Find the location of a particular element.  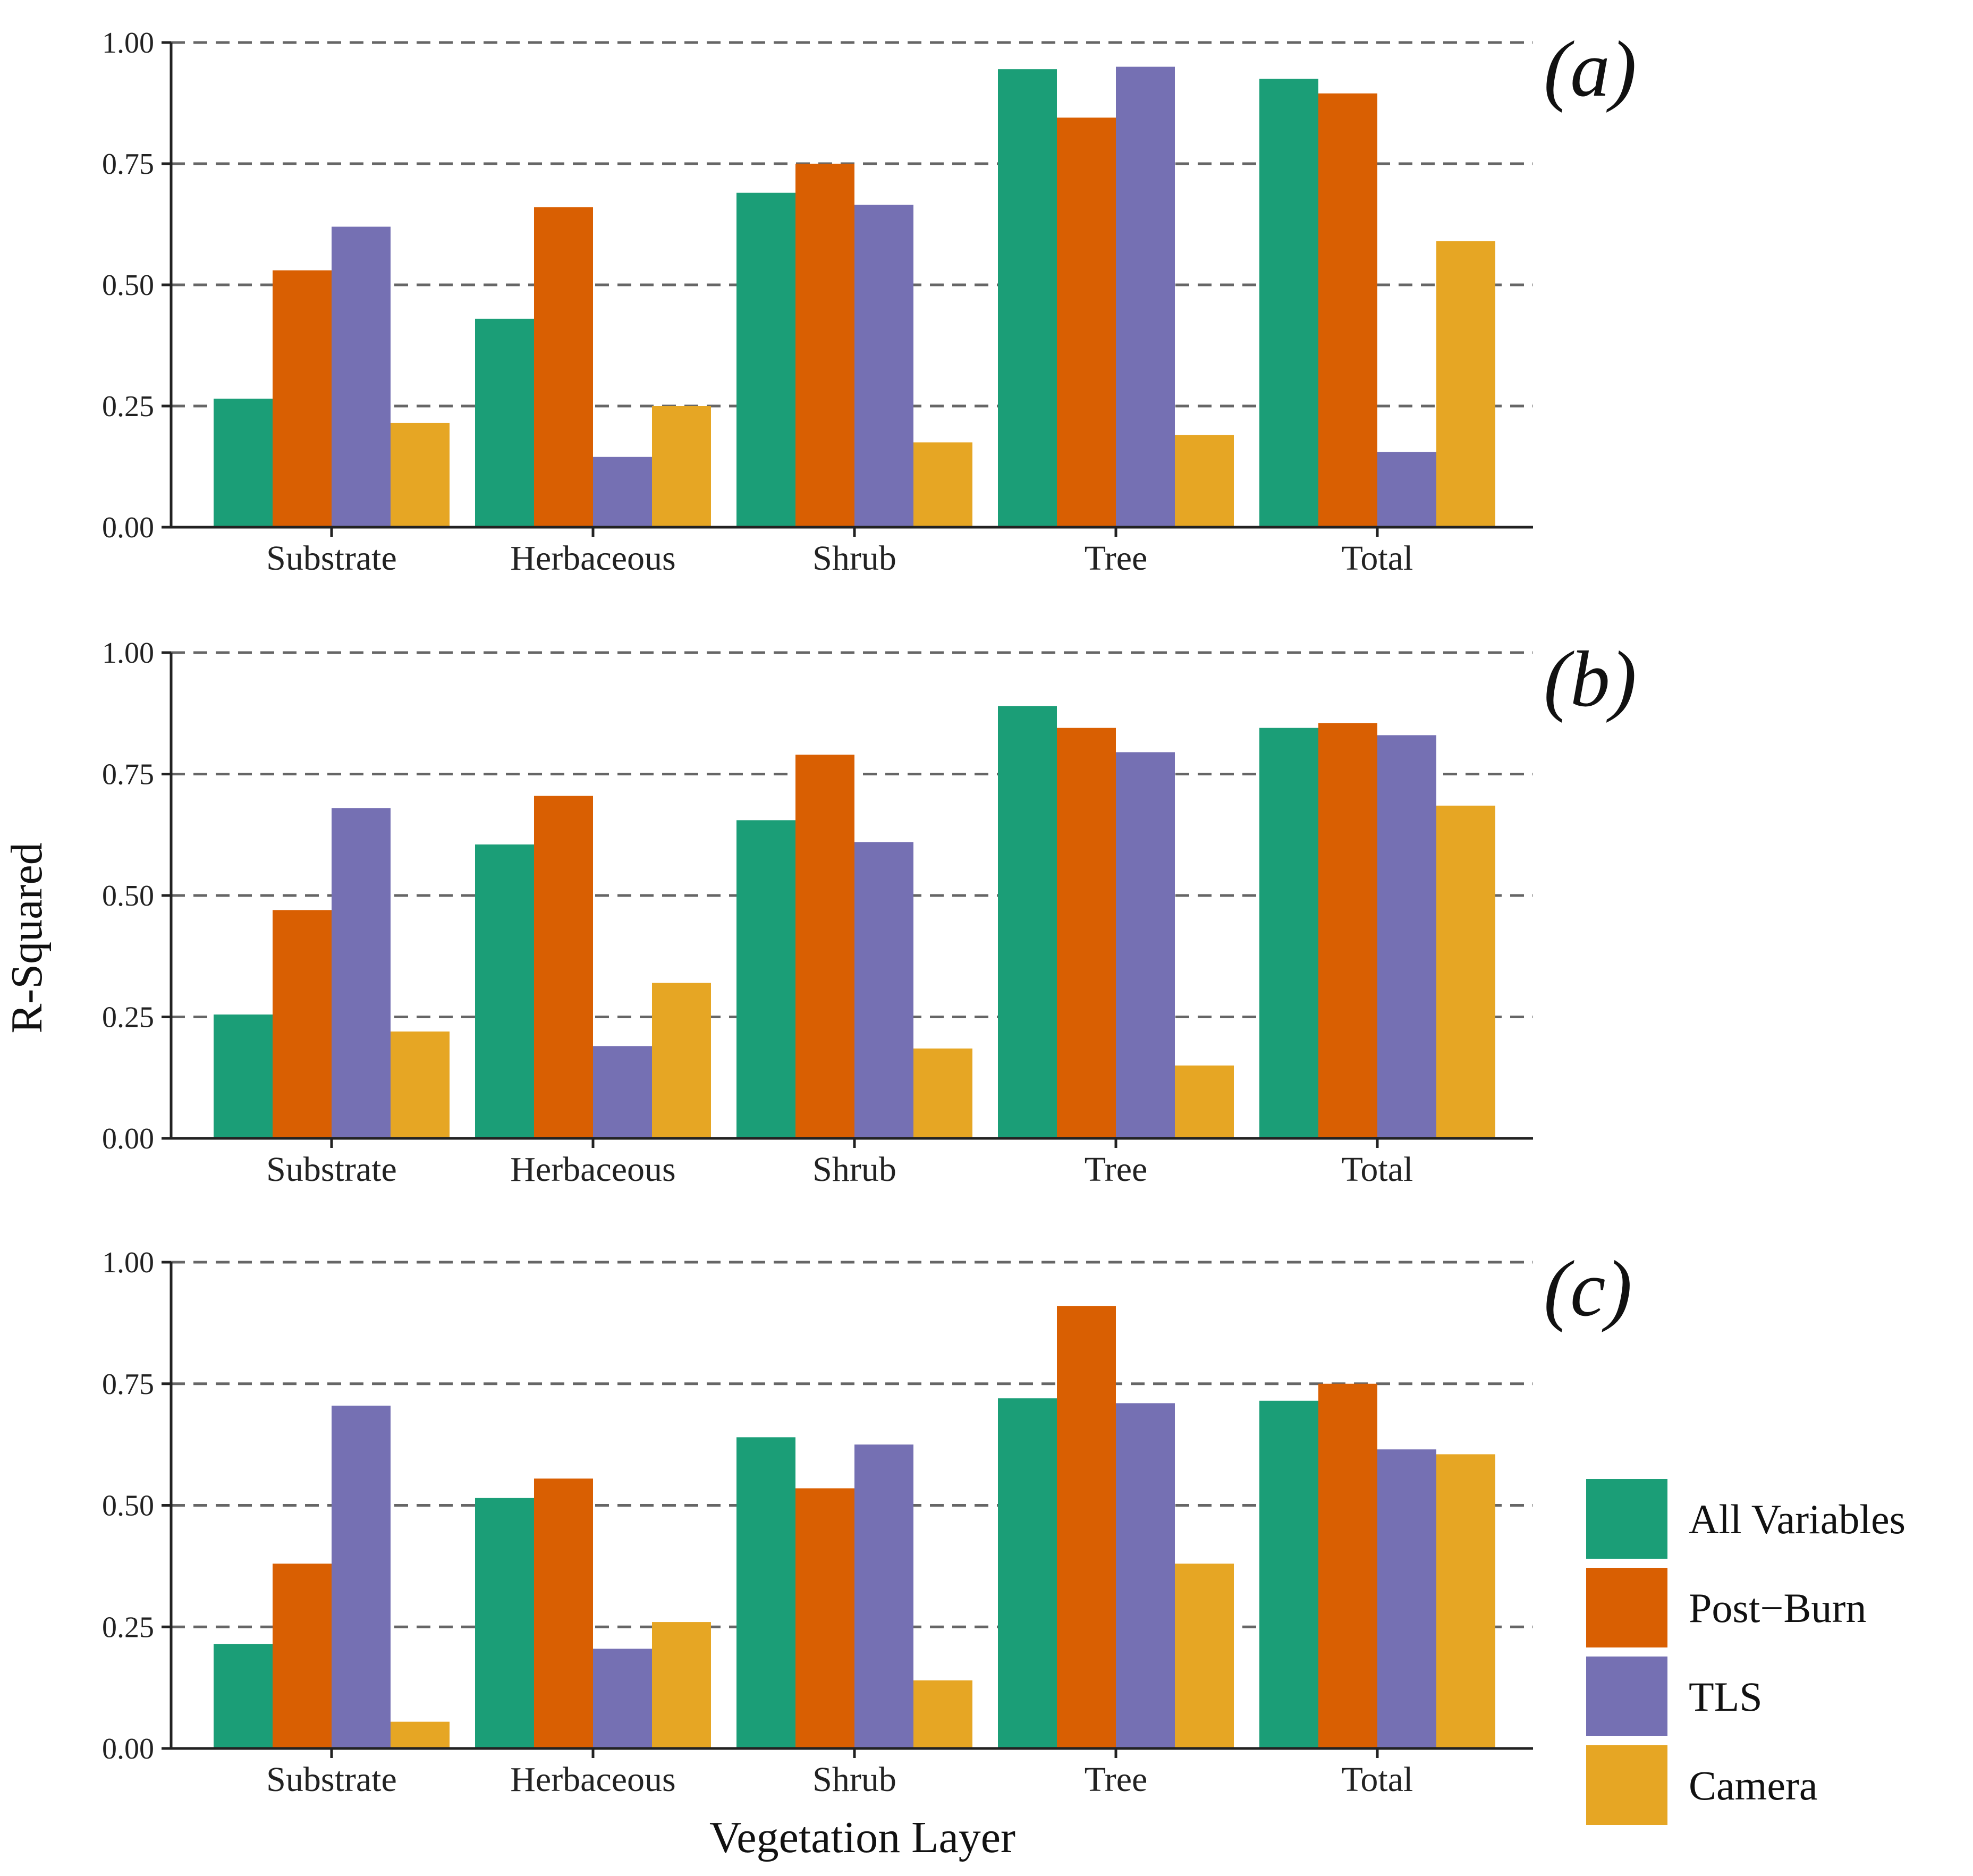

legend-label: Camera is located at coordinates (1753, 1786).